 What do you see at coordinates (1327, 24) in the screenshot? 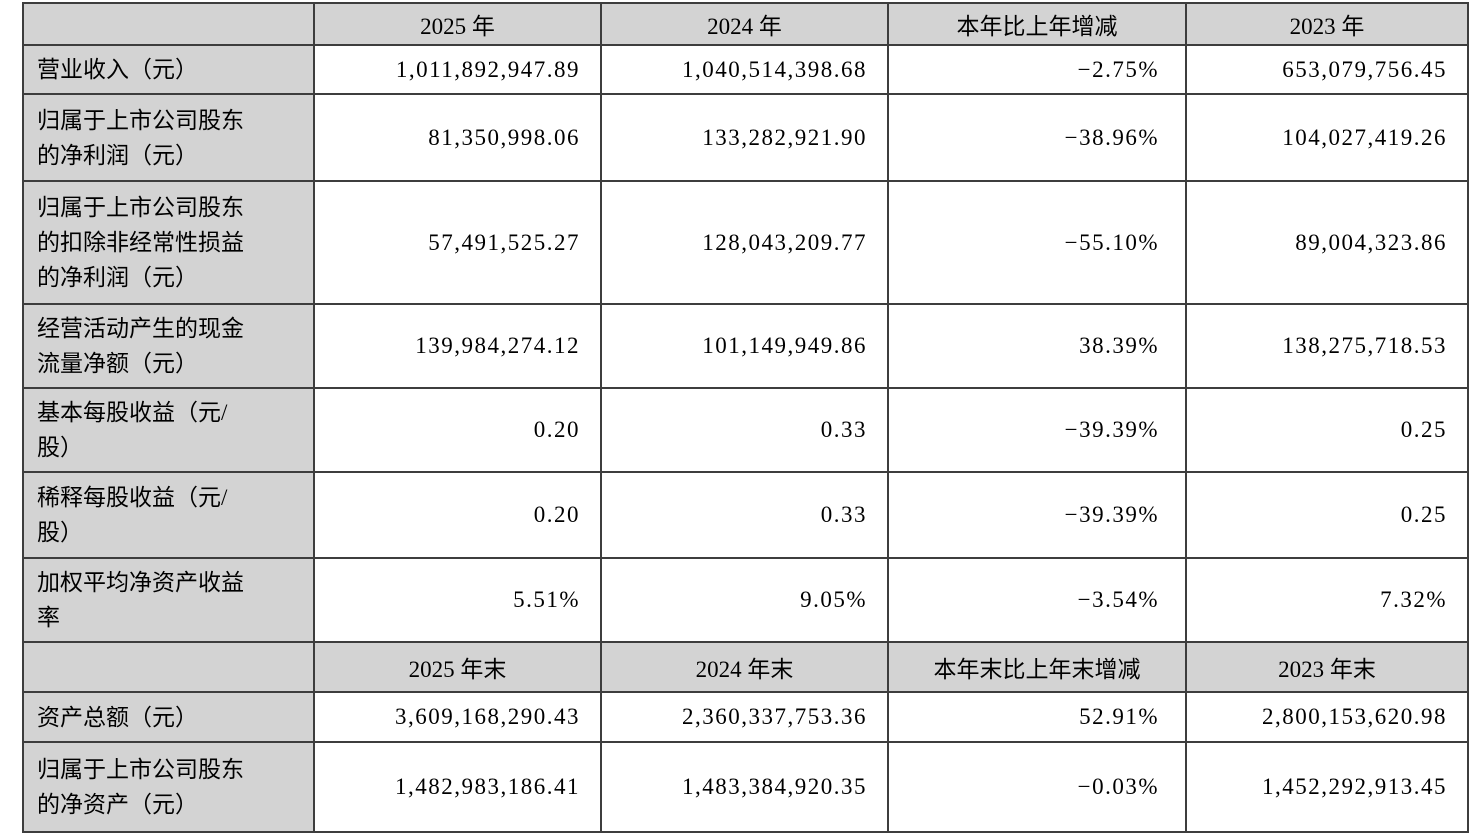
I see `header-2023: 2023 年` at bounding box center [1327, 24].